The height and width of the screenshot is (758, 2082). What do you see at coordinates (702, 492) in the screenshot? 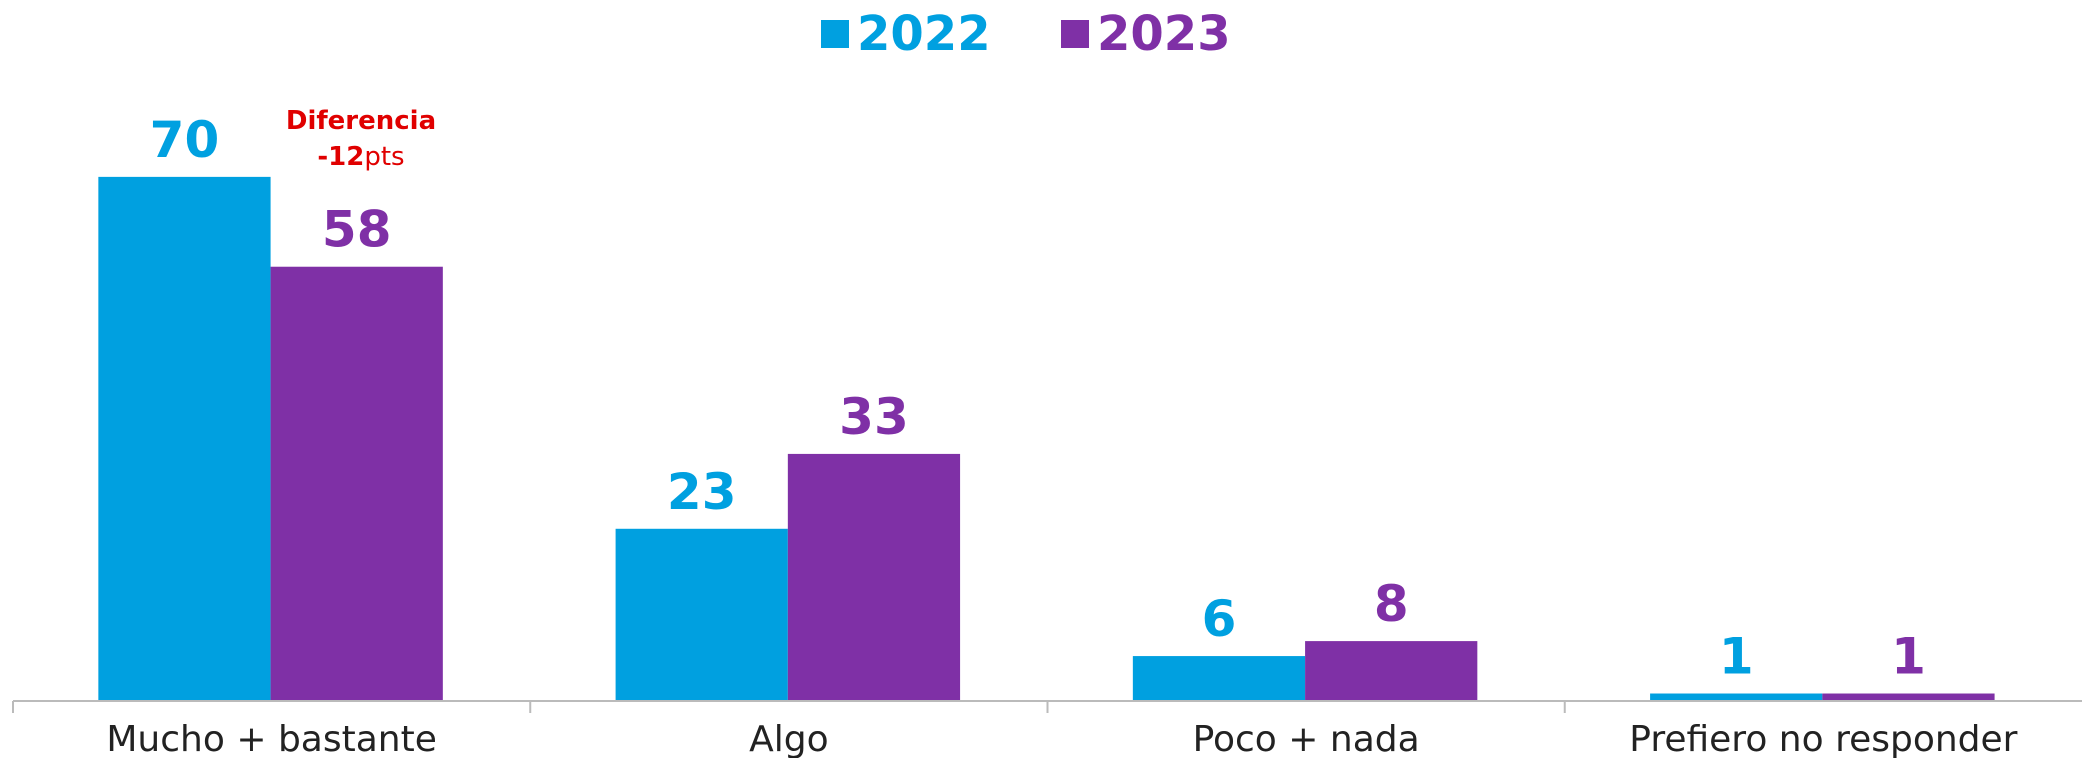
I see `value-label: 23` at bounding box center [702, 492].